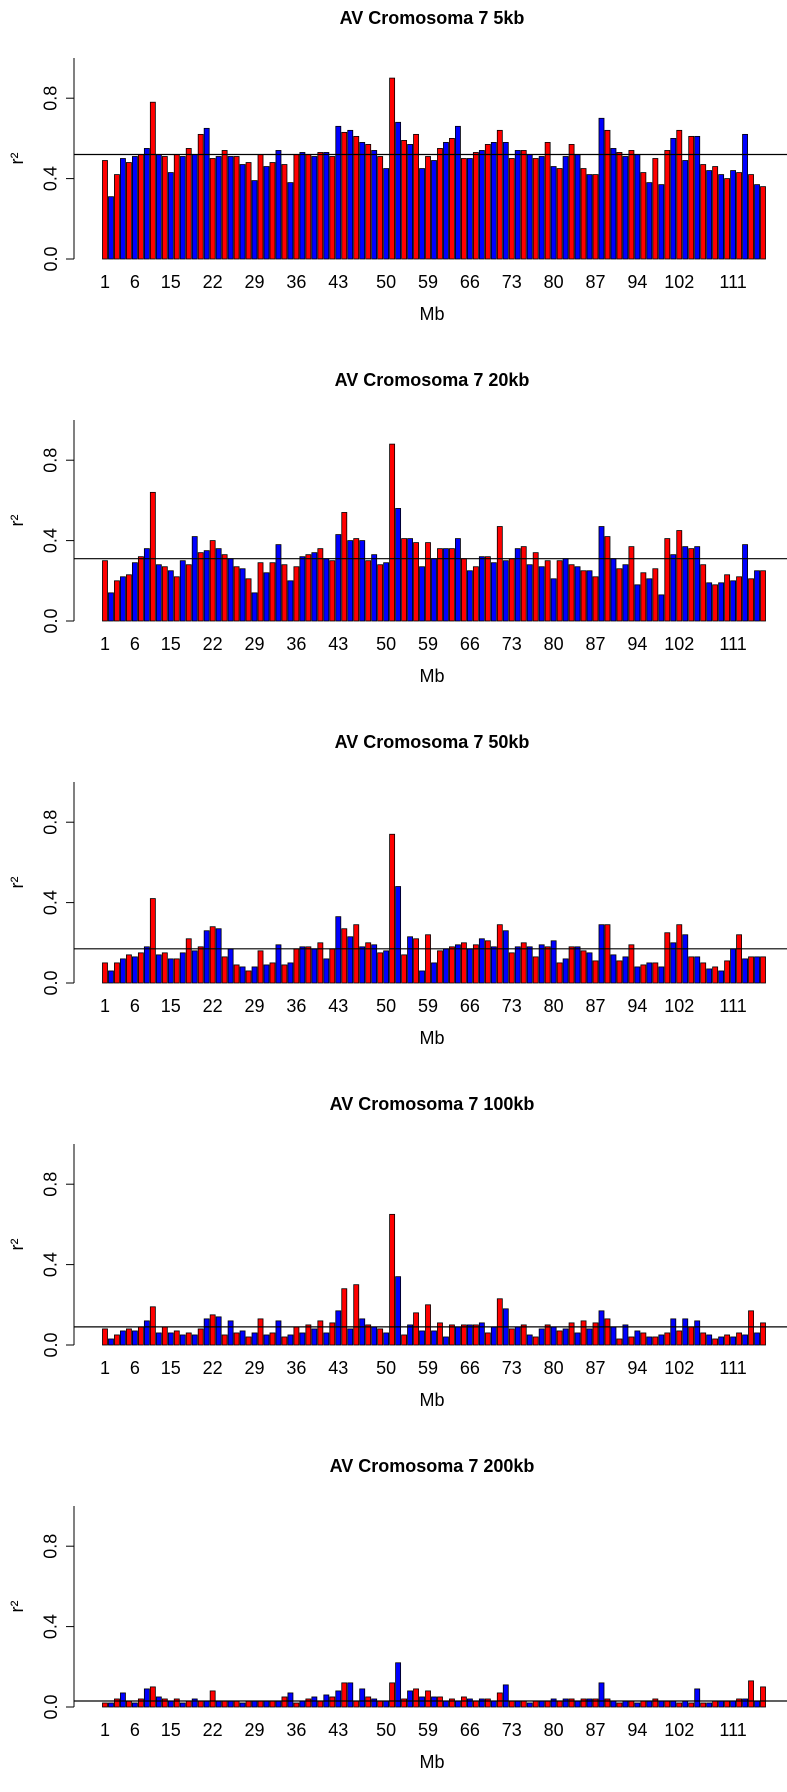  Describe the element at coordinates (432, 742) in the screenshot. I see `chart-title: AV Cromosoma 7 50kb` at that location.